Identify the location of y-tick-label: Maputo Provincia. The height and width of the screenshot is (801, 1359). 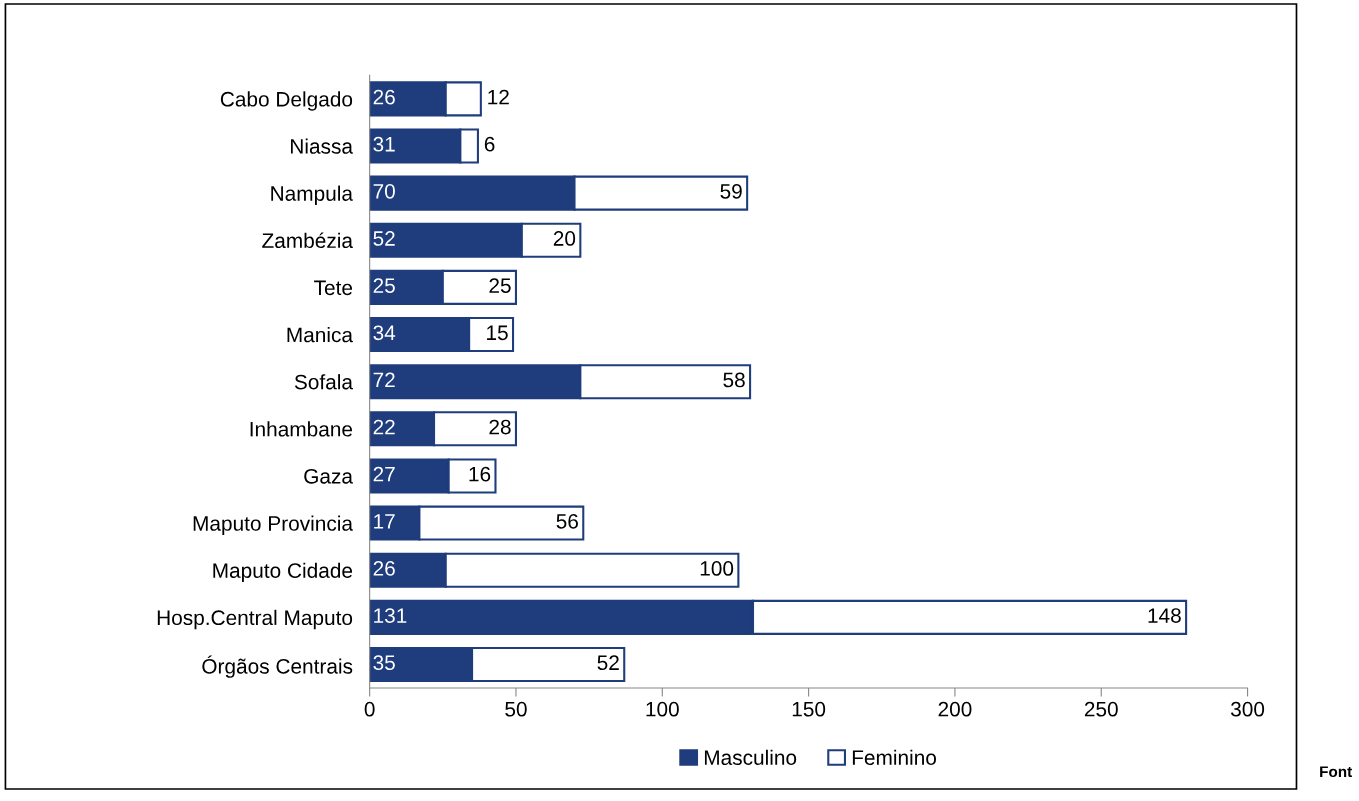
(273, 525).